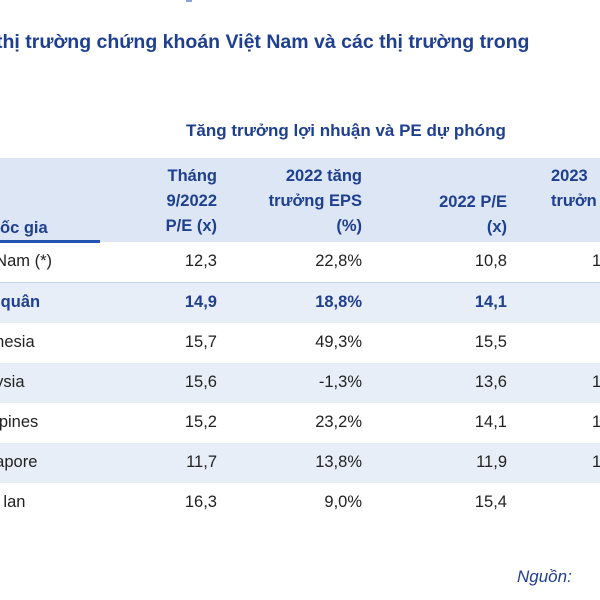 This screenshot has height=600, width=600. What do you see at coordinates (343, 502) in the screenshot?
I see `row-eps-growth: 9,0%` at bounding box center [343, 502].